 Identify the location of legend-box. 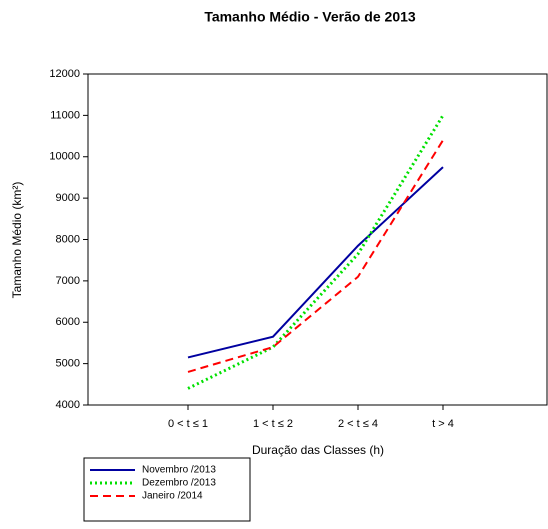
(167, 489).